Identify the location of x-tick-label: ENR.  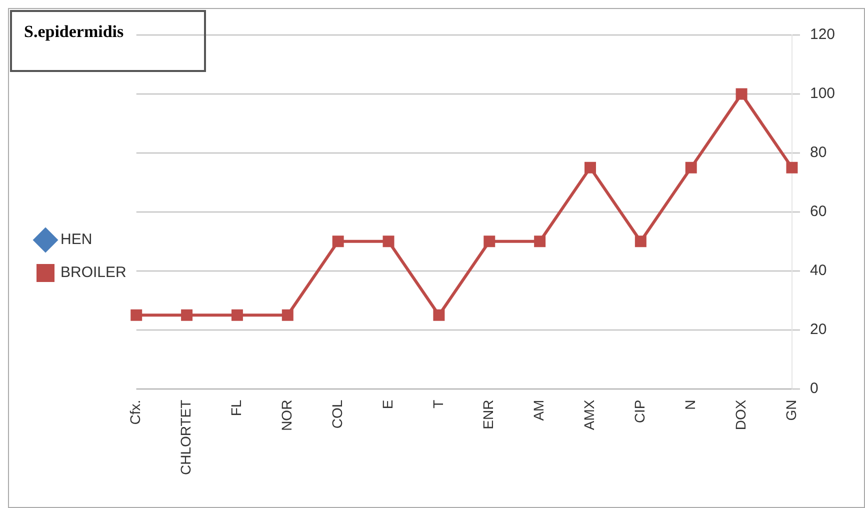
(488, 415).